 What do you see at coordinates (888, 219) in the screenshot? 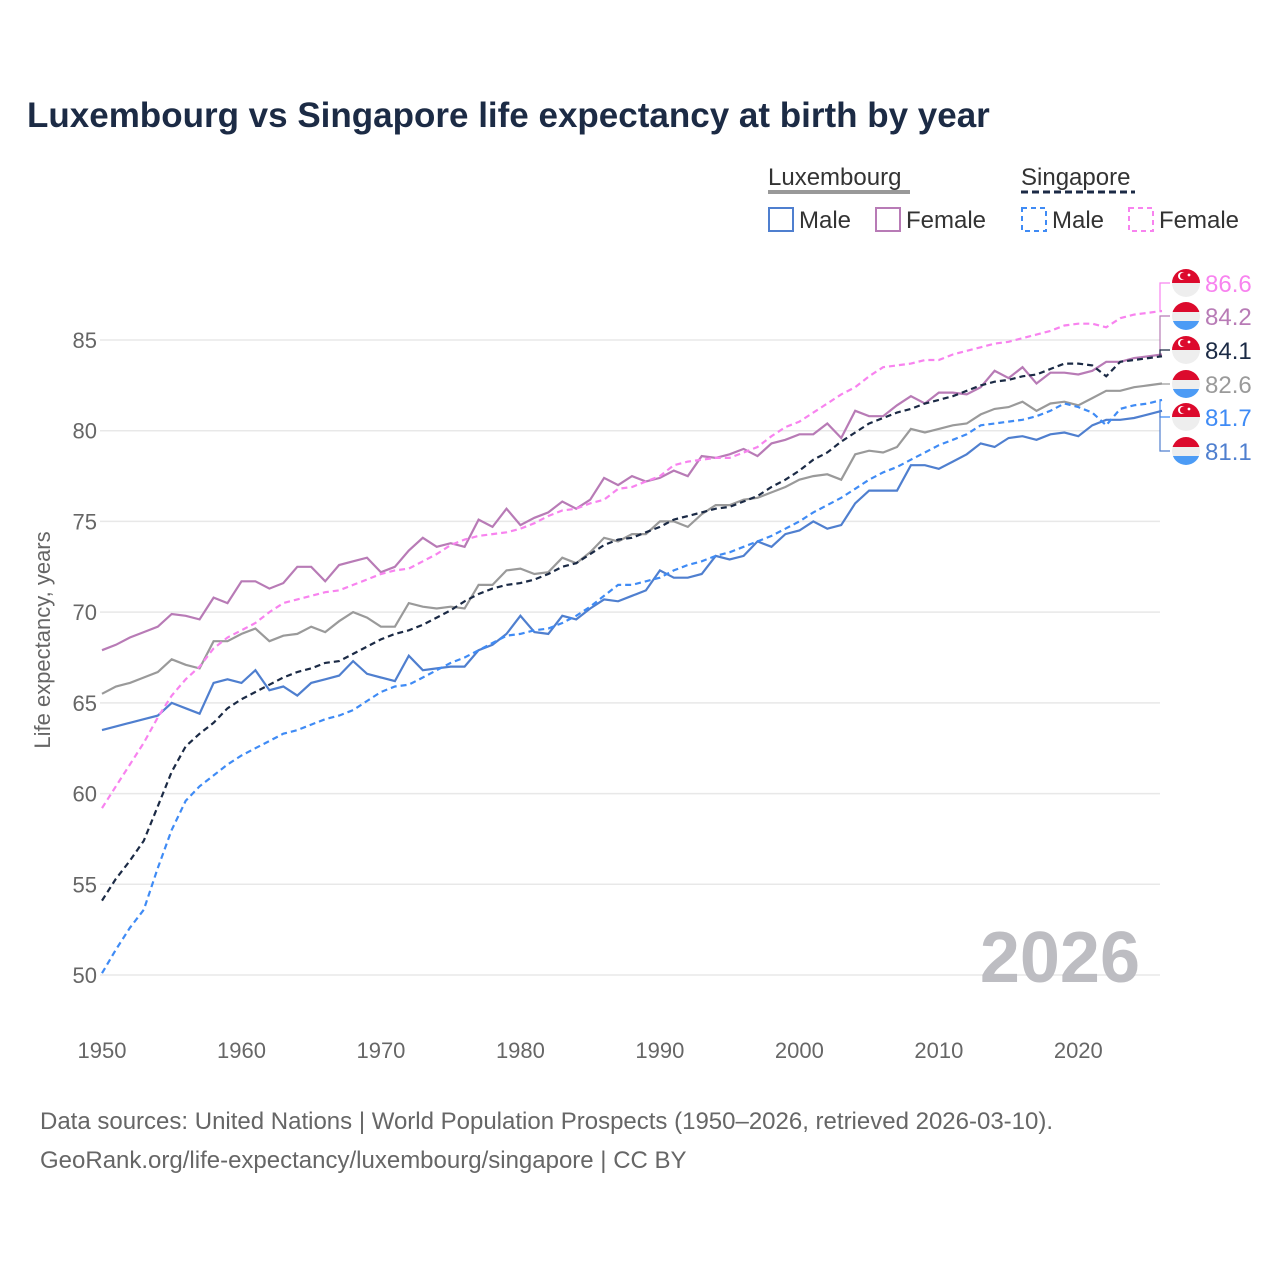
I see `legend-lux-female-swatch` at bounding box center [888, 219].